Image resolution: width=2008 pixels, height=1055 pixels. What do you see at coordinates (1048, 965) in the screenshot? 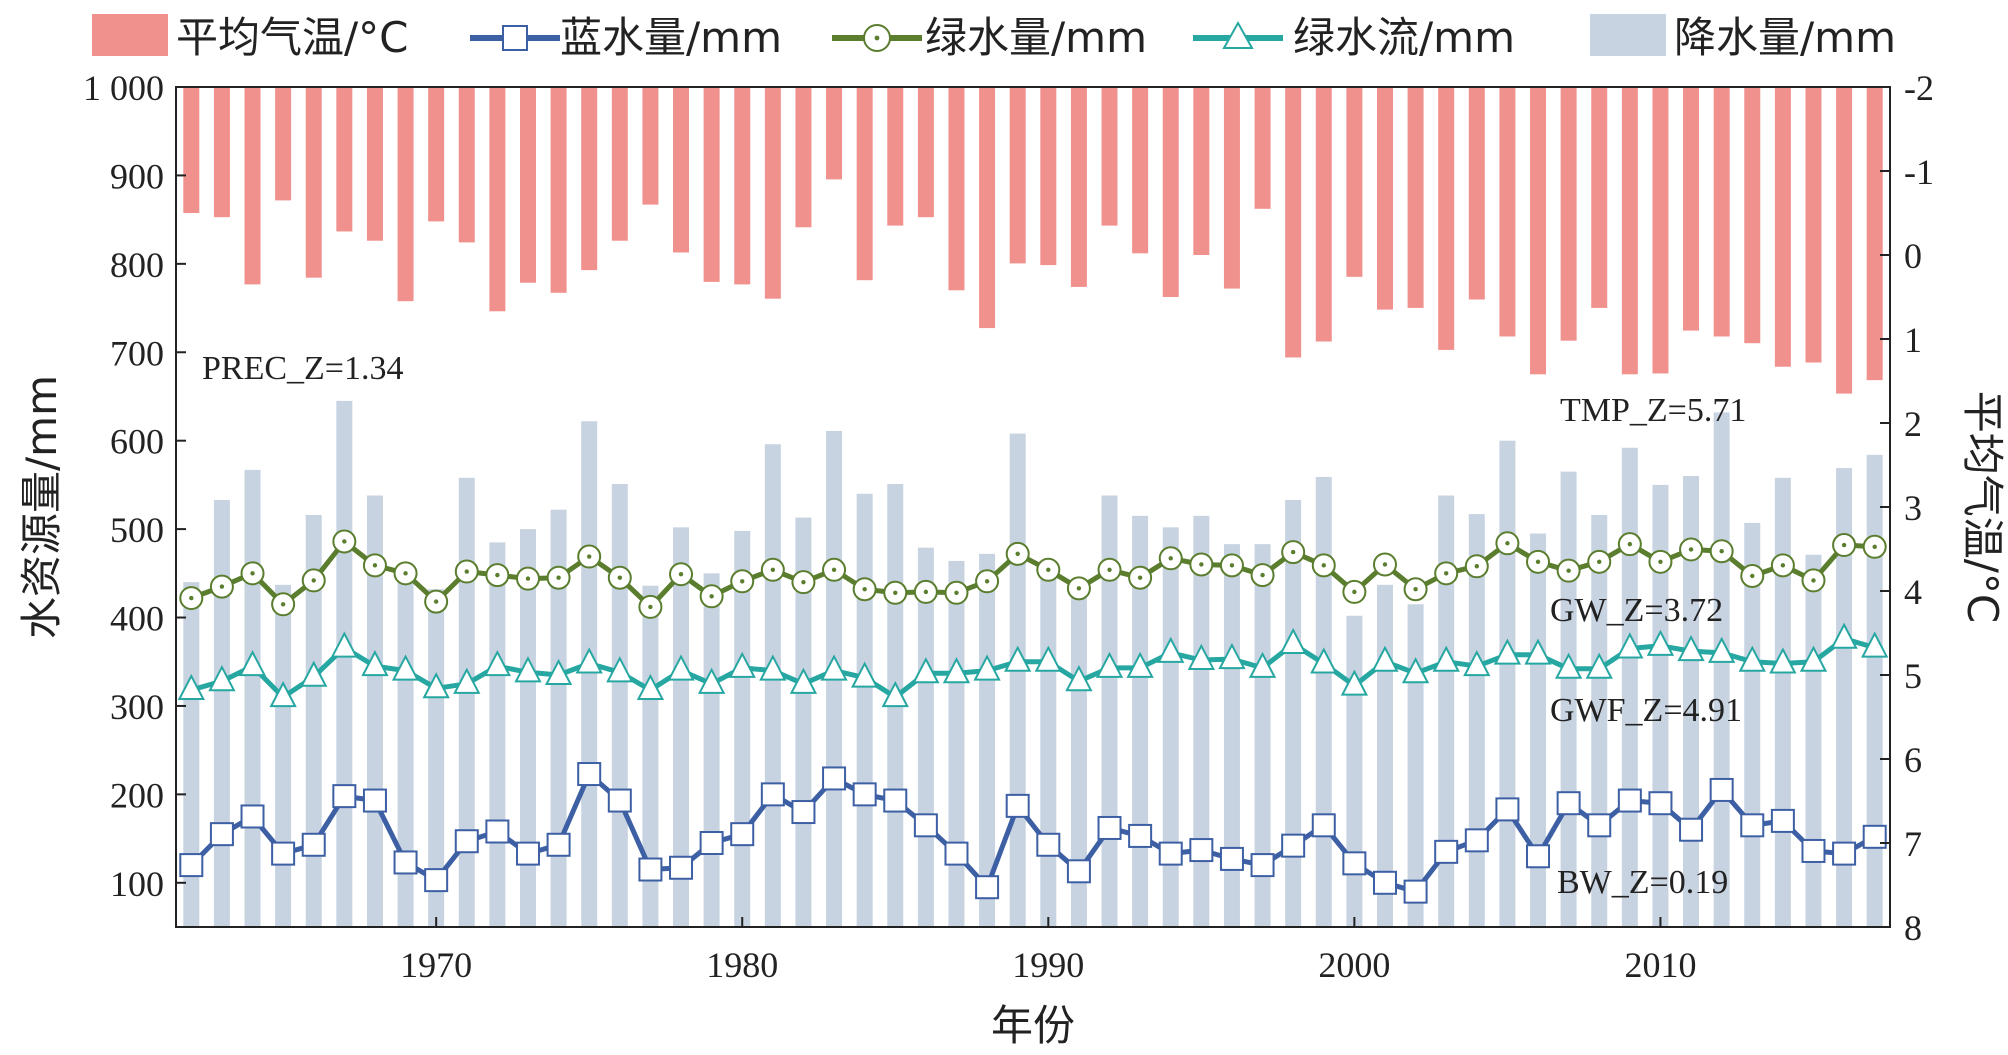
I see `x-tick-label-1990: 1990` at bounding box center [1048, 965].